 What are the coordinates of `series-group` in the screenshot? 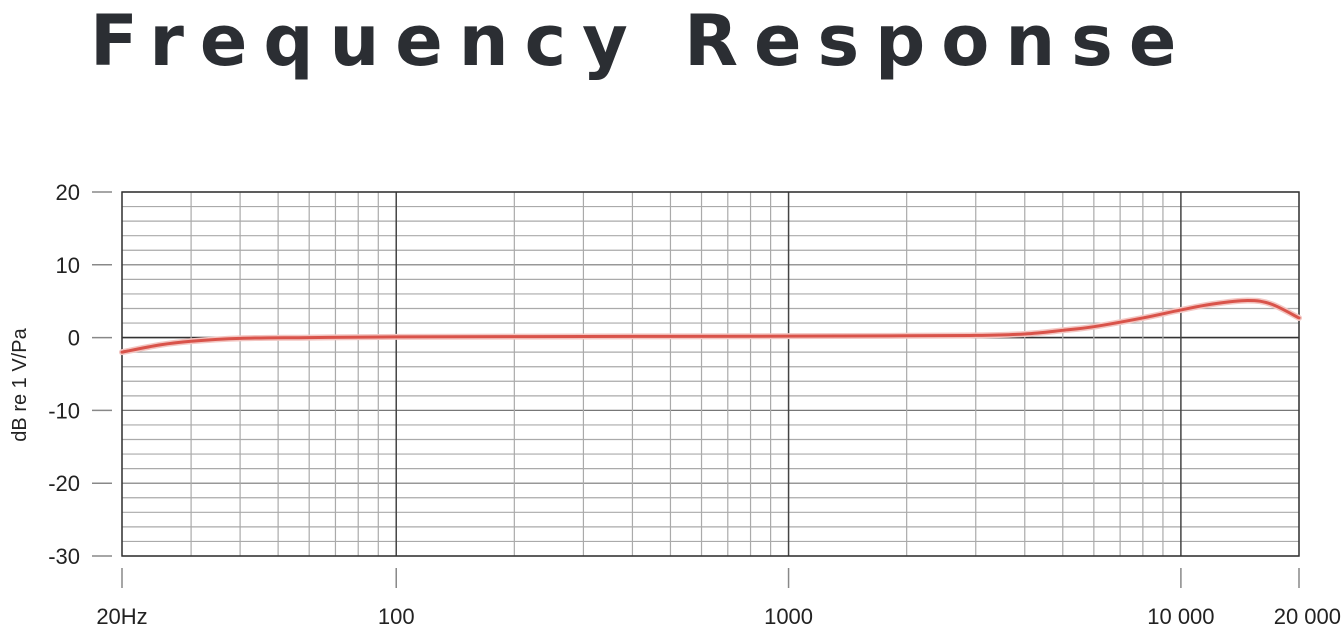 It's located at (710, 326).